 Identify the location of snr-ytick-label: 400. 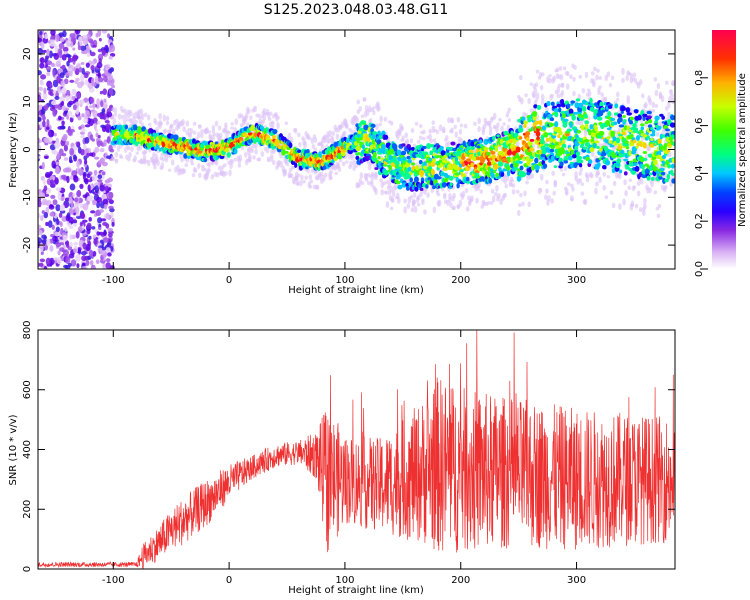
(27, 449).